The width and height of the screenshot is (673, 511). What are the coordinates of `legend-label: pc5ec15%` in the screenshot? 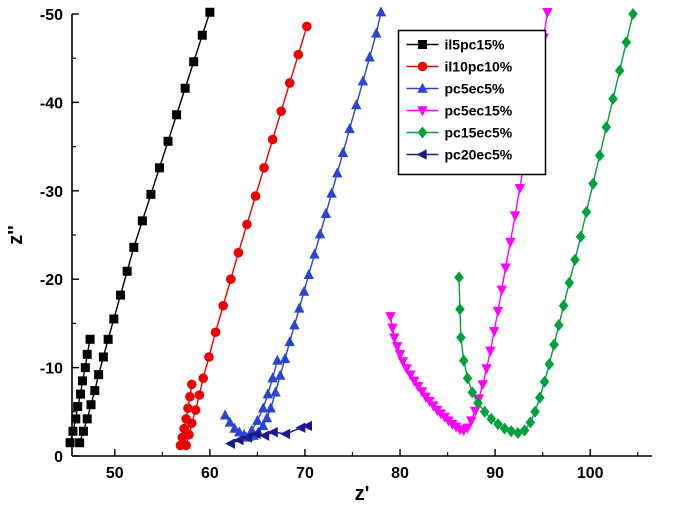 It's located at (479, 111).